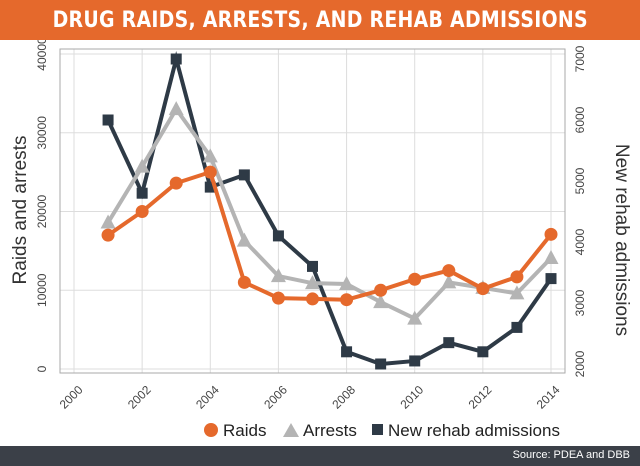 The width and height of the screenshot is (640, 466). What do you see at coordinates (42, 211) in the screenshot?
I see `y-left-tick-label: 20000` at bounding box center [42, 211].